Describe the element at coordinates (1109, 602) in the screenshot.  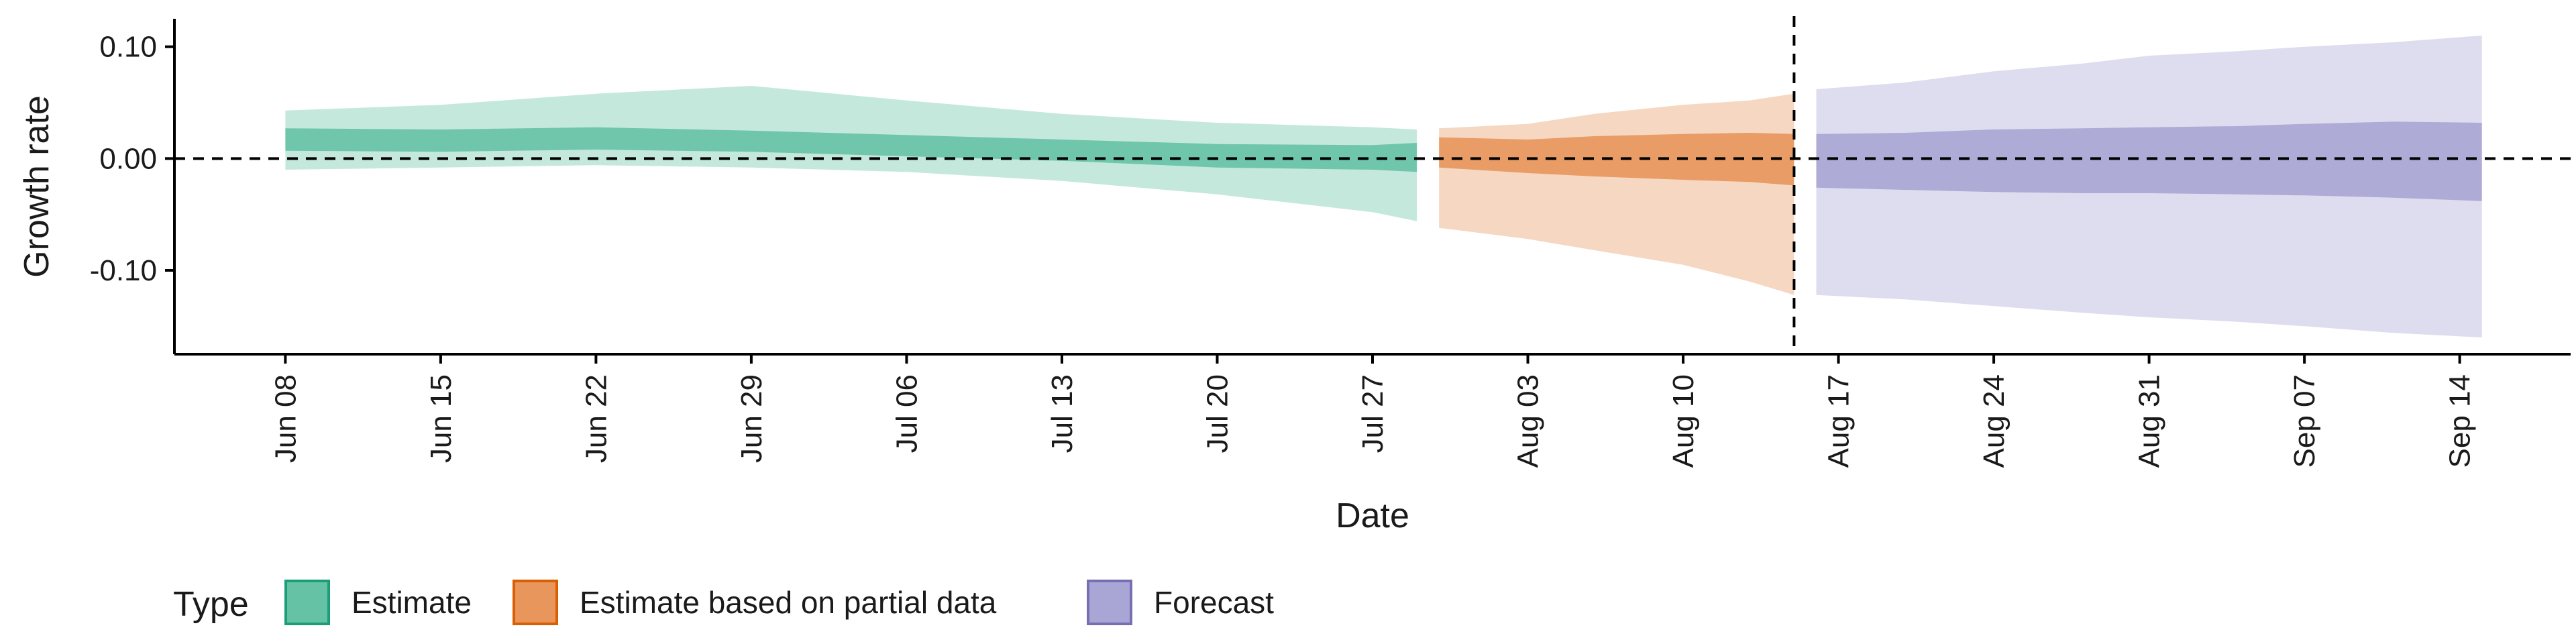
I see `legend-key-forecast` at that location.